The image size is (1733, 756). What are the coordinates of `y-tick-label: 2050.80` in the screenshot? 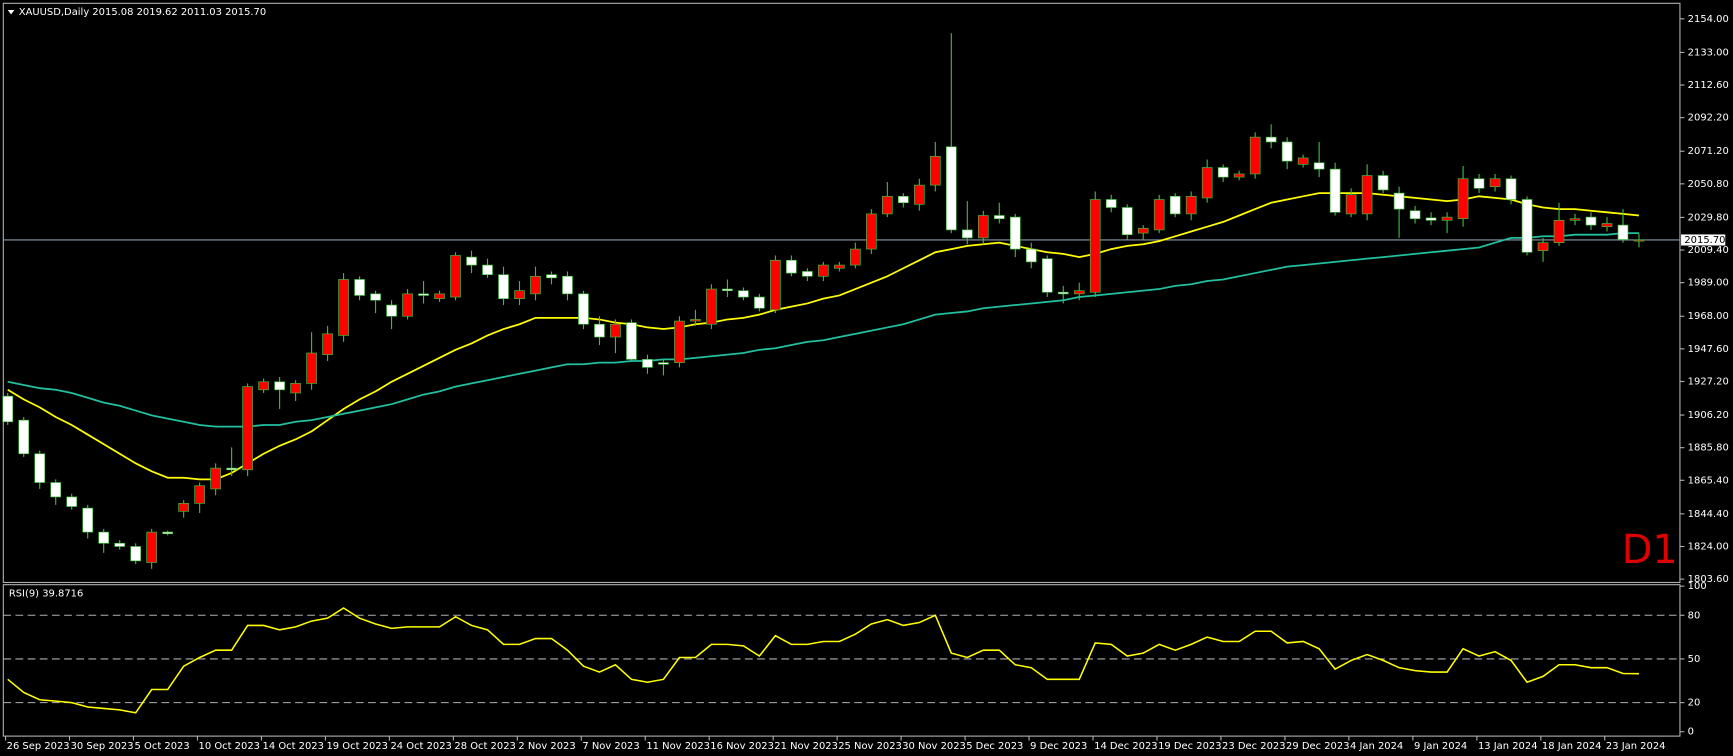 It's located at (1708, 184).